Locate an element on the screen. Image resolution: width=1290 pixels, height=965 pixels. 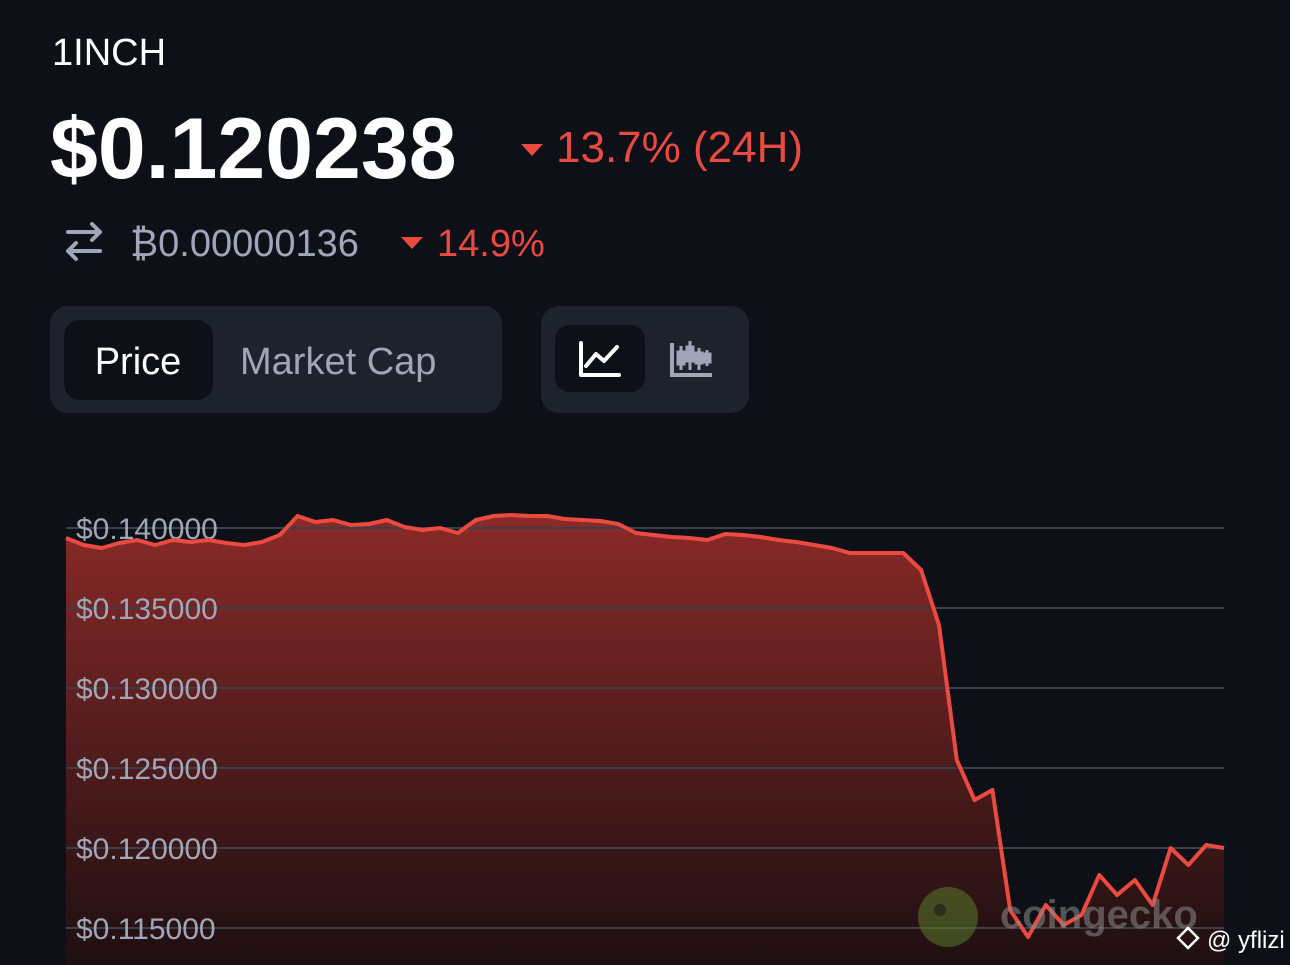
y-tick-label: $0.130000 is located at coordinates (147, 689).